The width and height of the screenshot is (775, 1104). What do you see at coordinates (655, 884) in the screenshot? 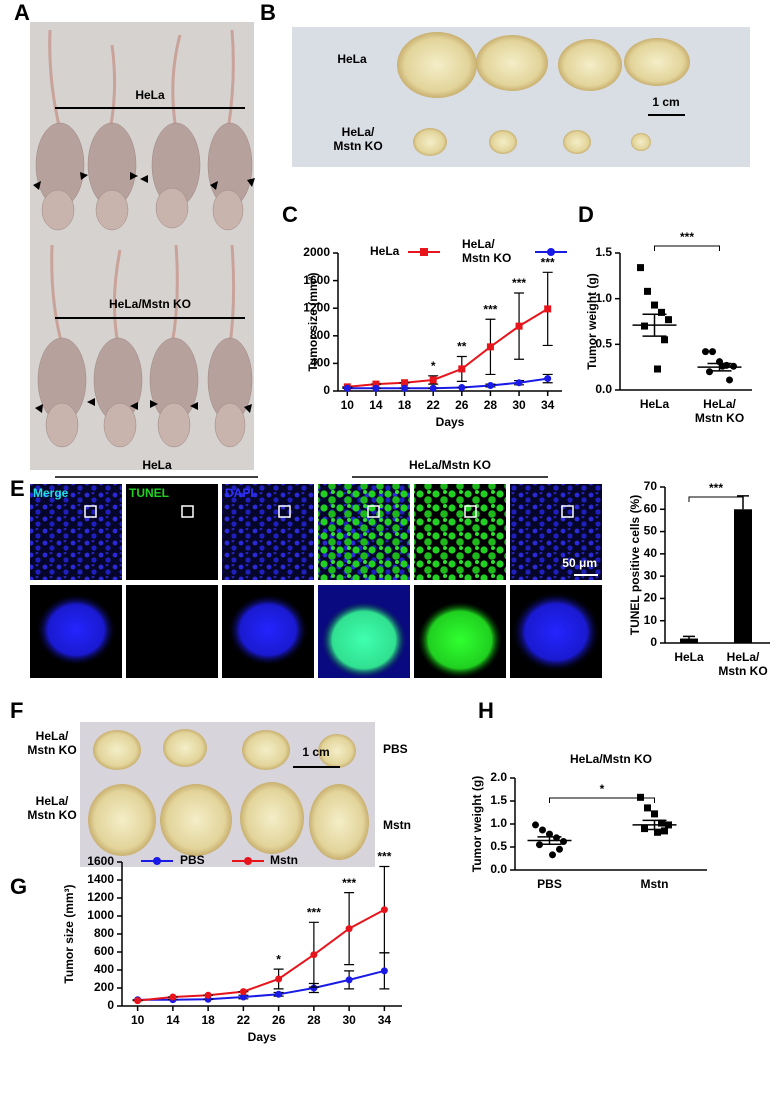
I see `x-tick-label: Mstn` at bounding box center [655, 884].